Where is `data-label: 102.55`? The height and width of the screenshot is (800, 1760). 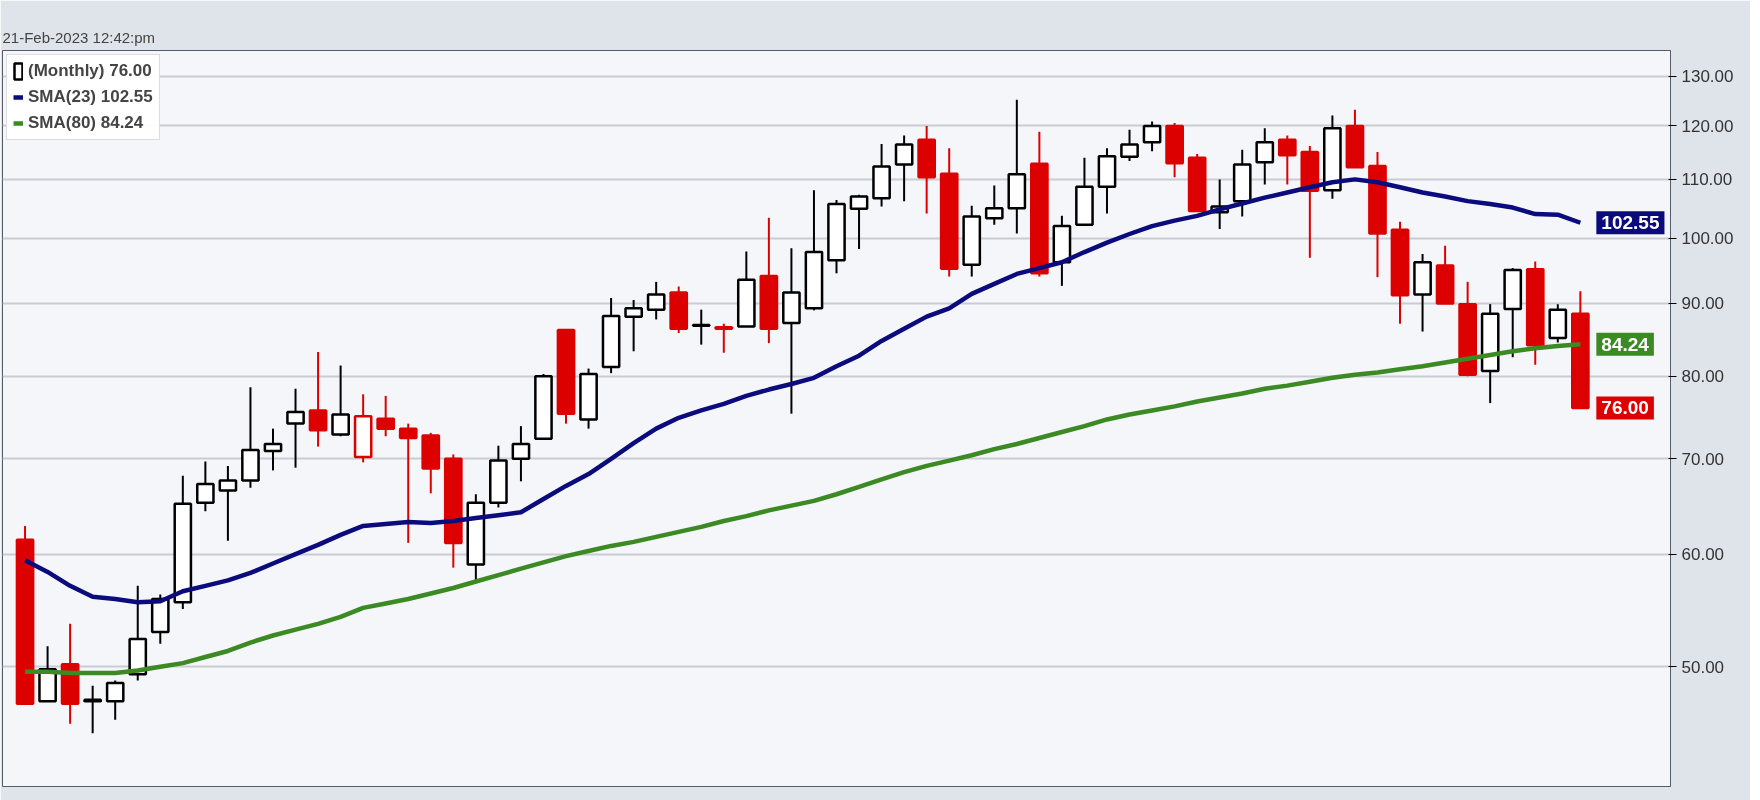 data-label: 102.55 is located at coordinates (1630, 223).